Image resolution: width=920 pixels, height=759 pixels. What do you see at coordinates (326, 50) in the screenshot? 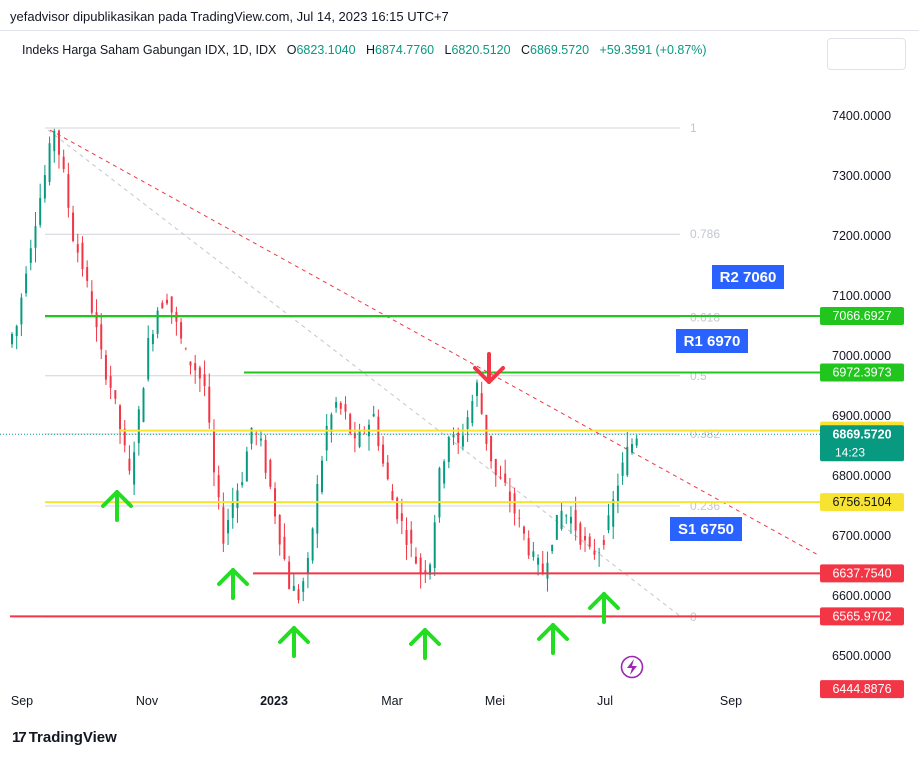
I see `open-value: 6823.1040` at bounding box center [326, 50].